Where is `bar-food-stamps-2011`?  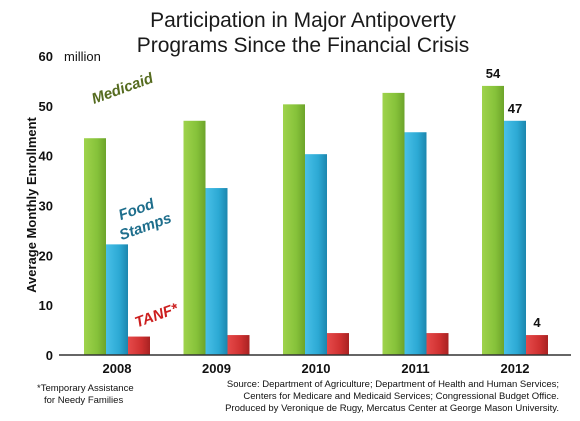 bar-food-stamps-2011 is located at coordinates (415, 243).